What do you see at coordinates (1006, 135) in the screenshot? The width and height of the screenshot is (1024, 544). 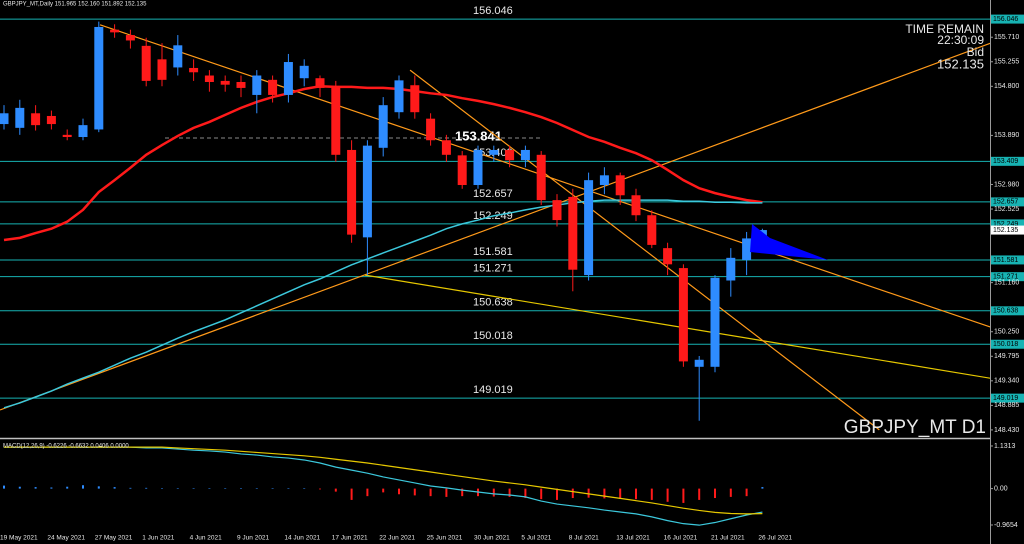 I see `y-tick-label: 153.890` at bounding box center [1006, 135].